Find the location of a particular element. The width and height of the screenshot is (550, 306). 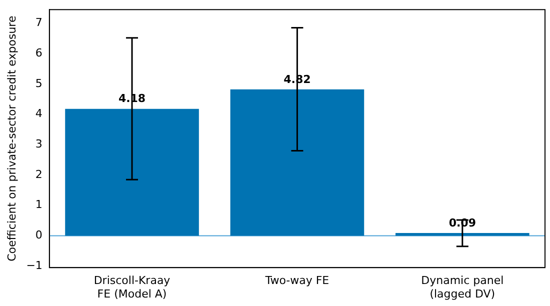

y-tick-label: 2 is located at coordinates (38, 174).